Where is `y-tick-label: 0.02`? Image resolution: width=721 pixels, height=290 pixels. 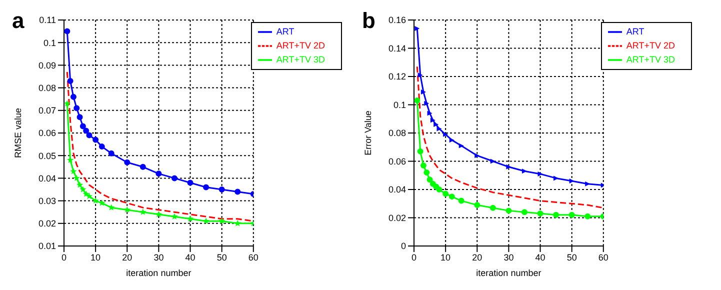 y-tick-label: 0.02 is located at coordinates (47, 223).